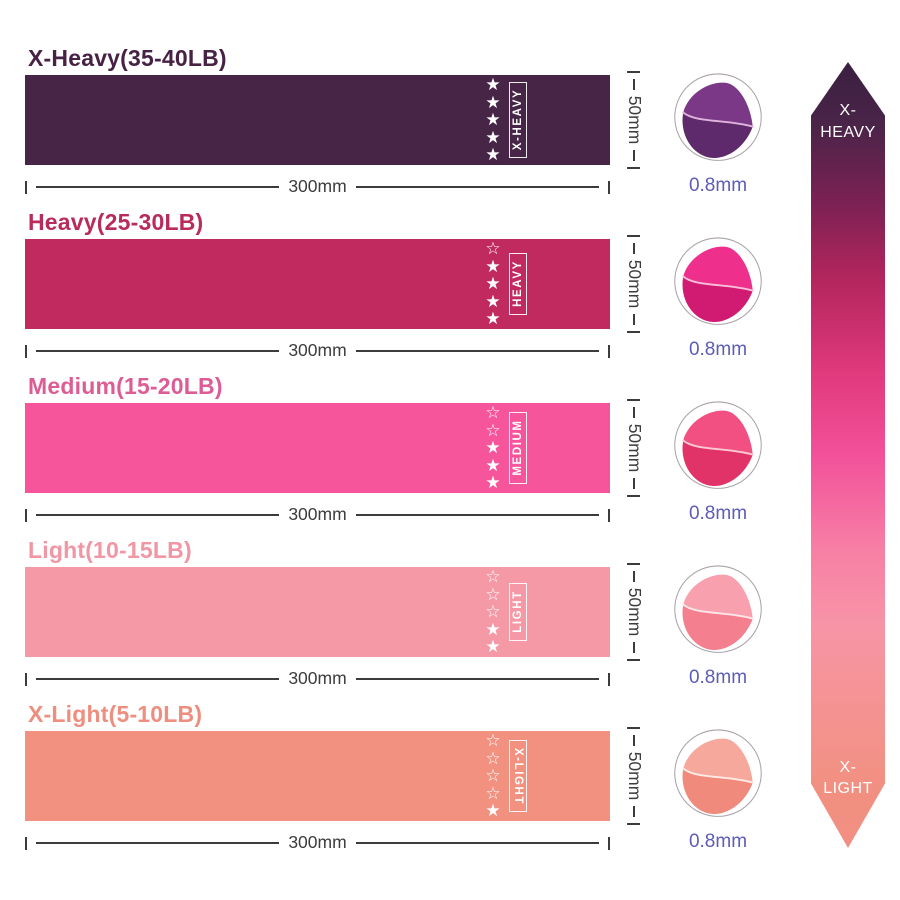  Describe the element at coordinates (493, 448) in the screenshot. I see `star-rating: ☆ ☆ ★ ★ ★` at that location.